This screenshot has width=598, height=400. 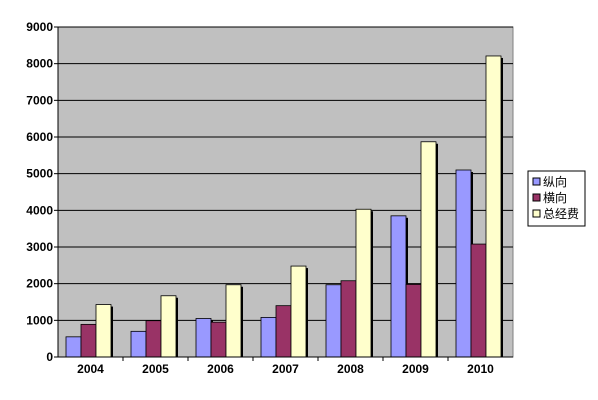 I want to click on y-tick-label: 2000, so click(x=39, y=284).